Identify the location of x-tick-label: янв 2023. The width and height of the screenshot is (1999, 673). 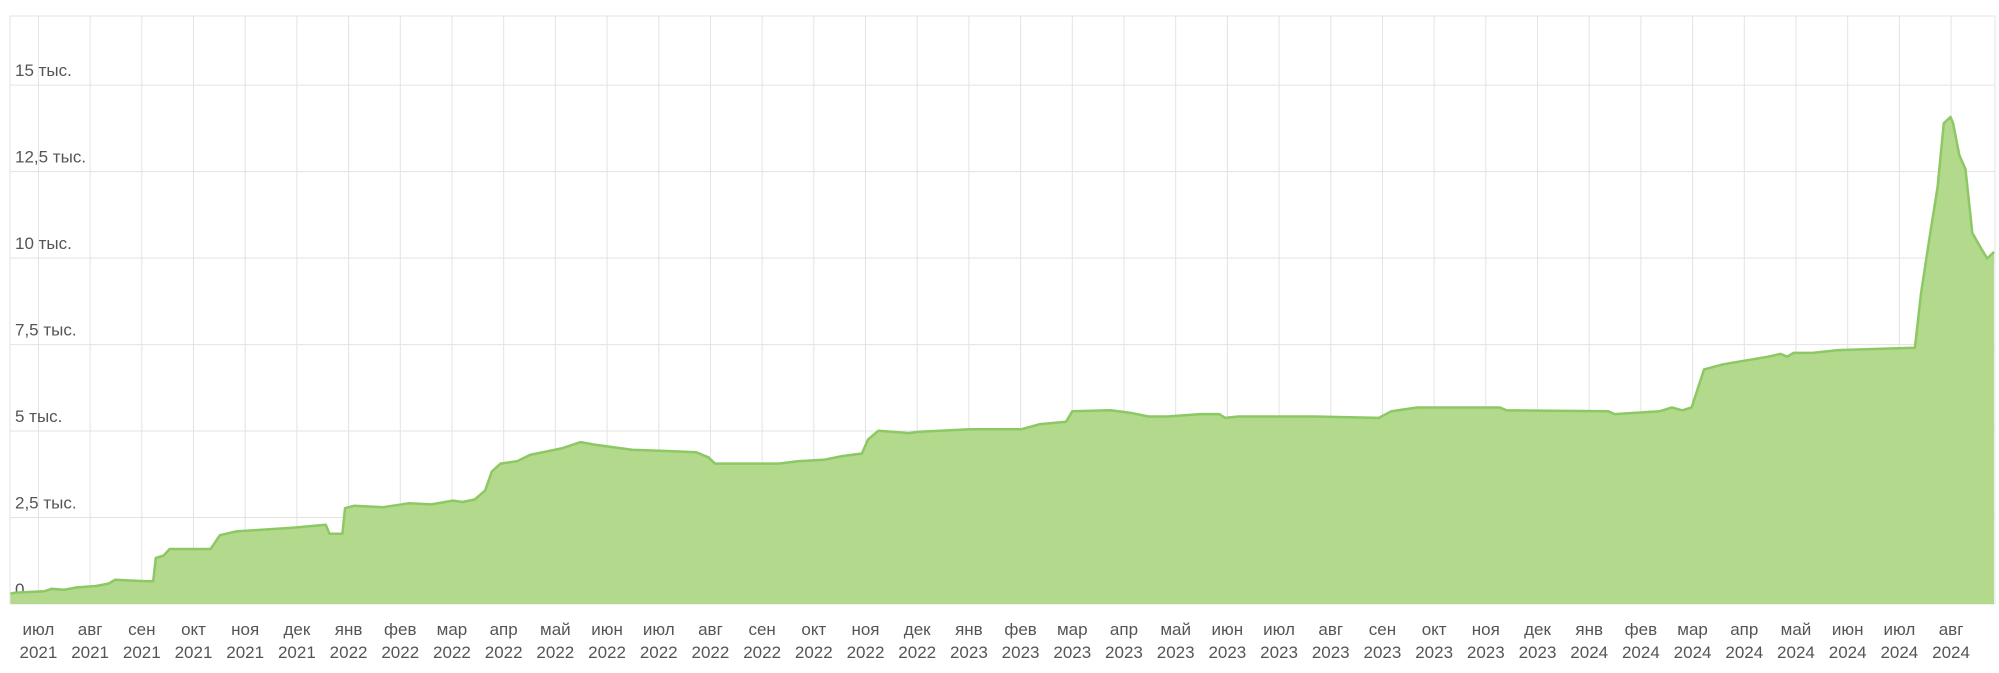
(968, 641).